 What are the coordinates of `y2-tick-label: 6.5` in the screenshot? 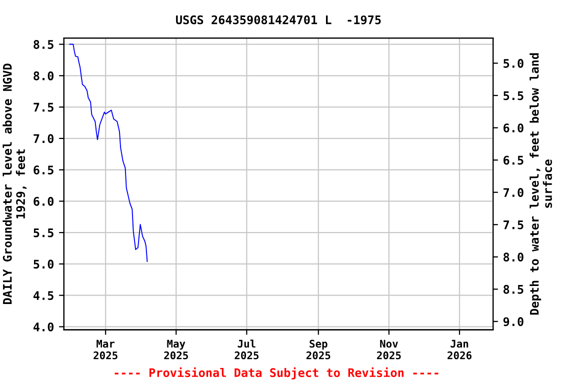 It's located at (514, 160).